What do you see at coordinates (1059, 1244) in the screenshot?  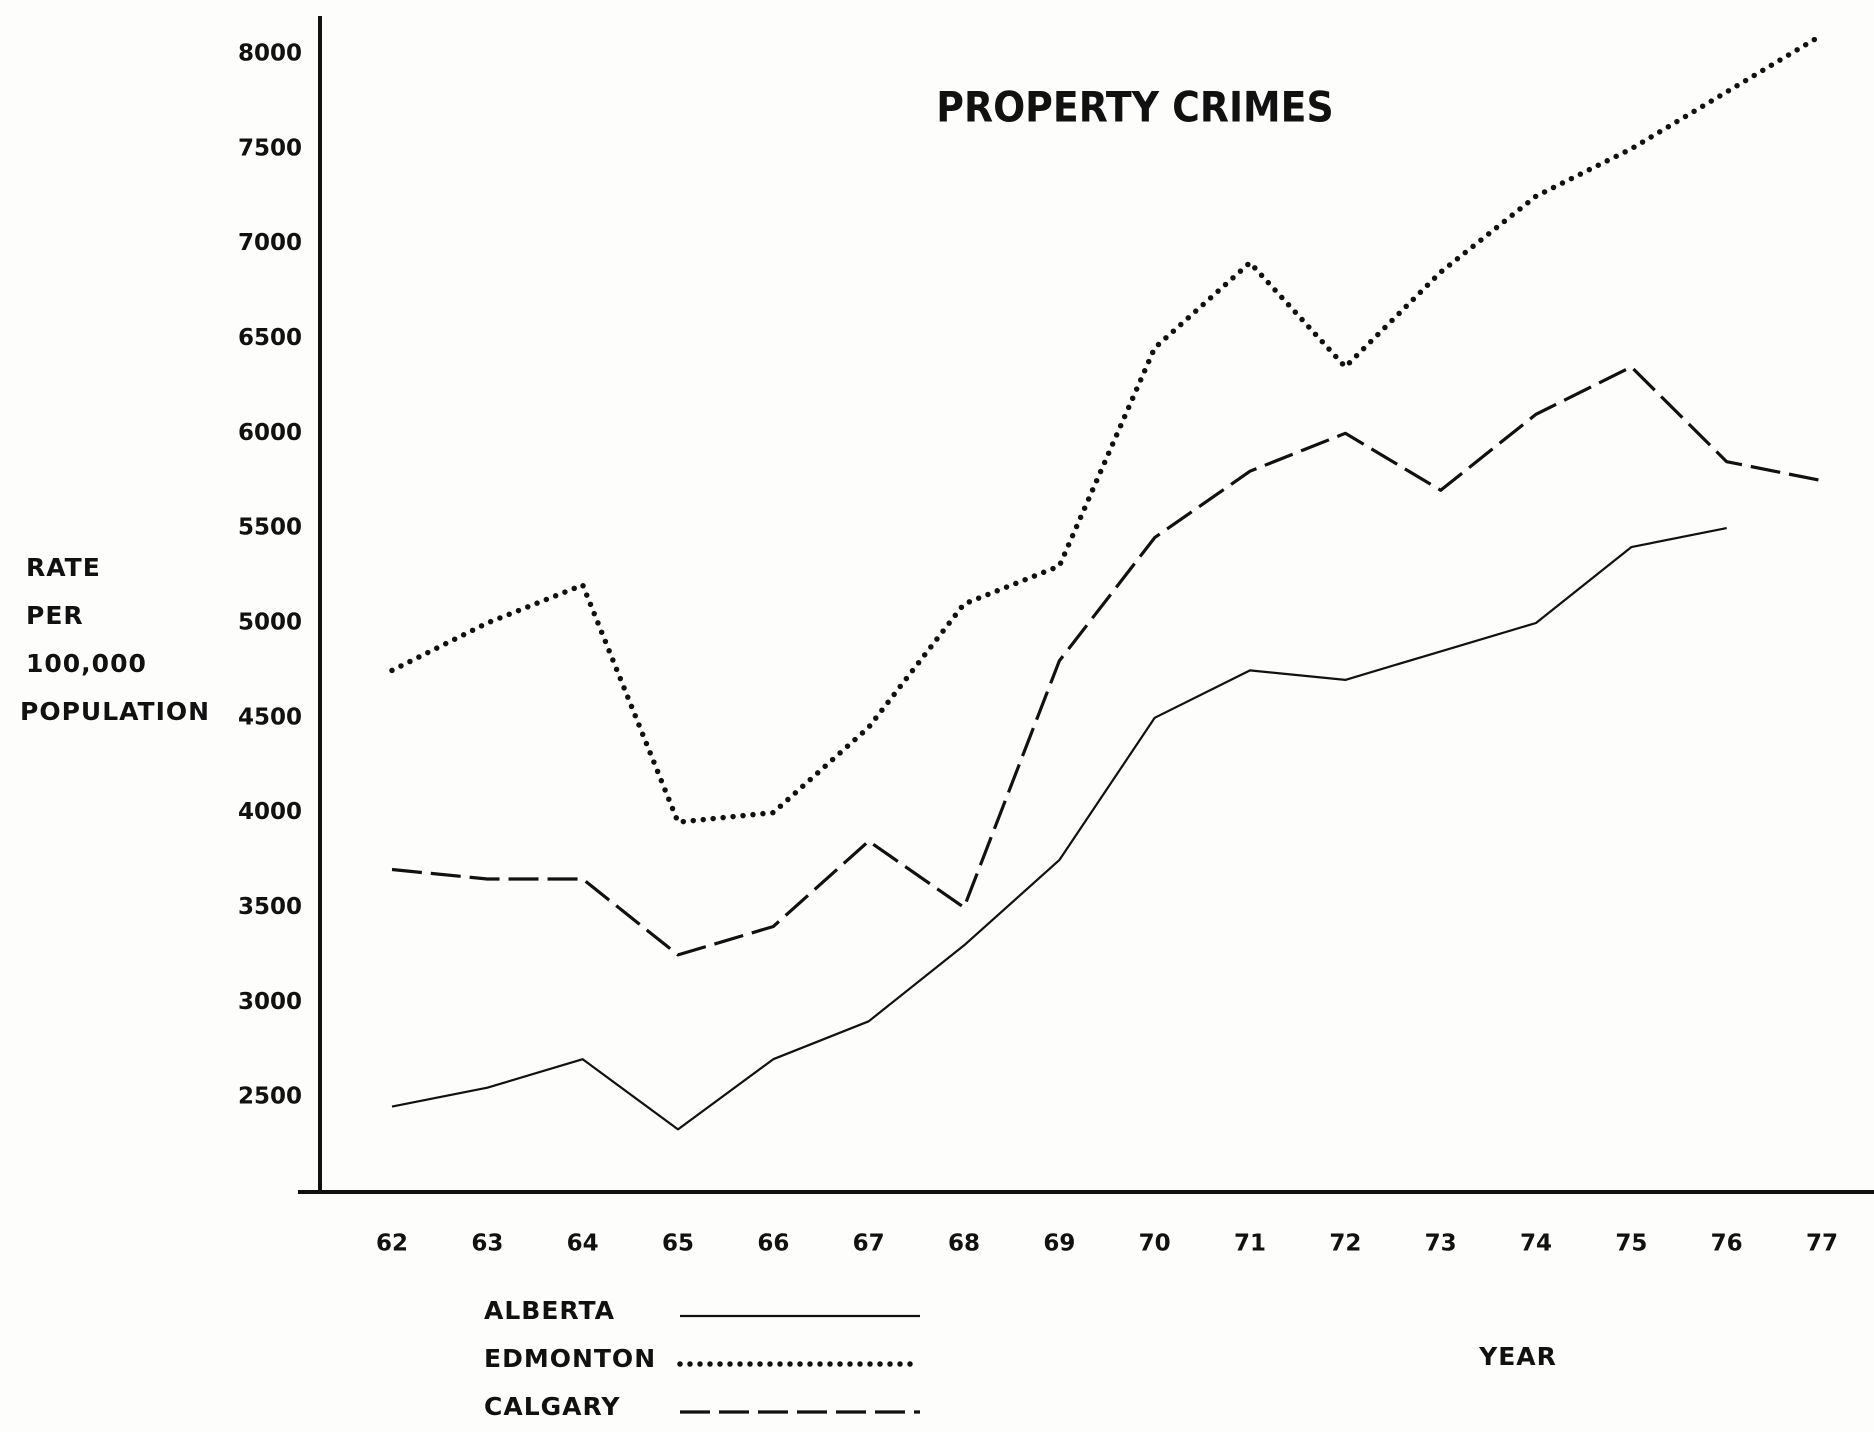 I see `x-tick-label: 69` at bounding box center [1059, 1244].